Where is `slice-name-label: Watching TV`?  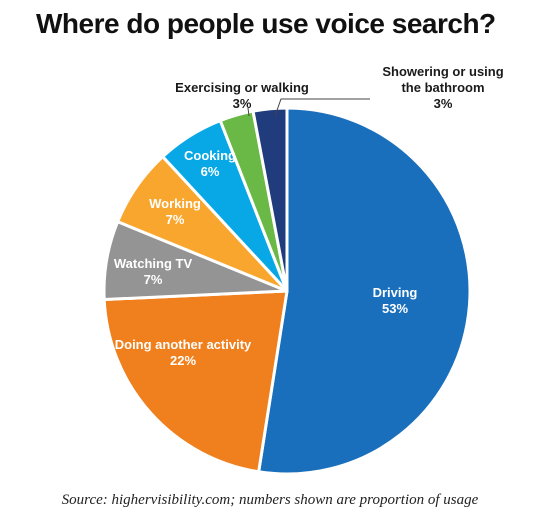 slice-name-label: Watching TV is located at coordinates (153, 263).